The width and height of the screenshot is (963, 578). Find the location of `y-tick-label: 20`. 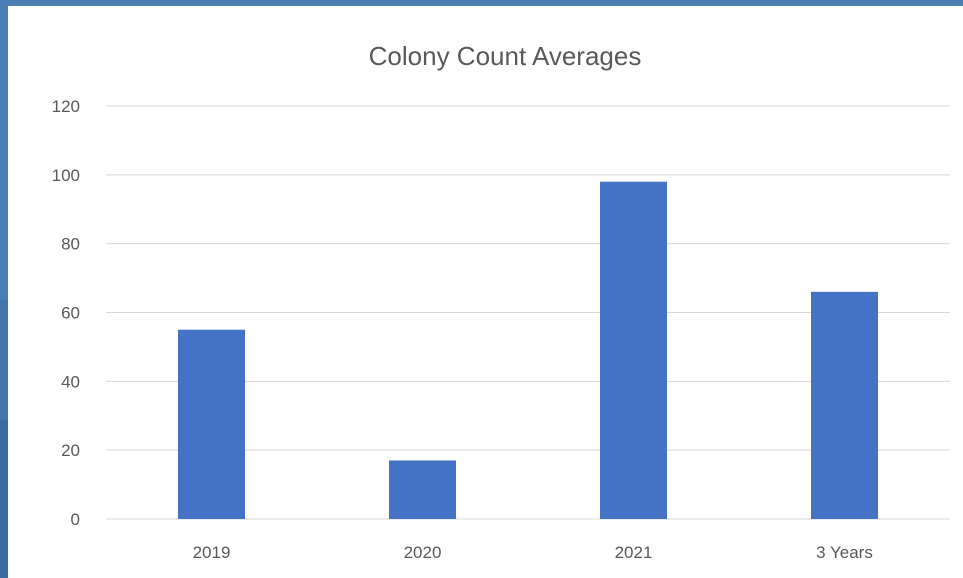

y-tick-label: 20 is located at coordinates (70, 450).